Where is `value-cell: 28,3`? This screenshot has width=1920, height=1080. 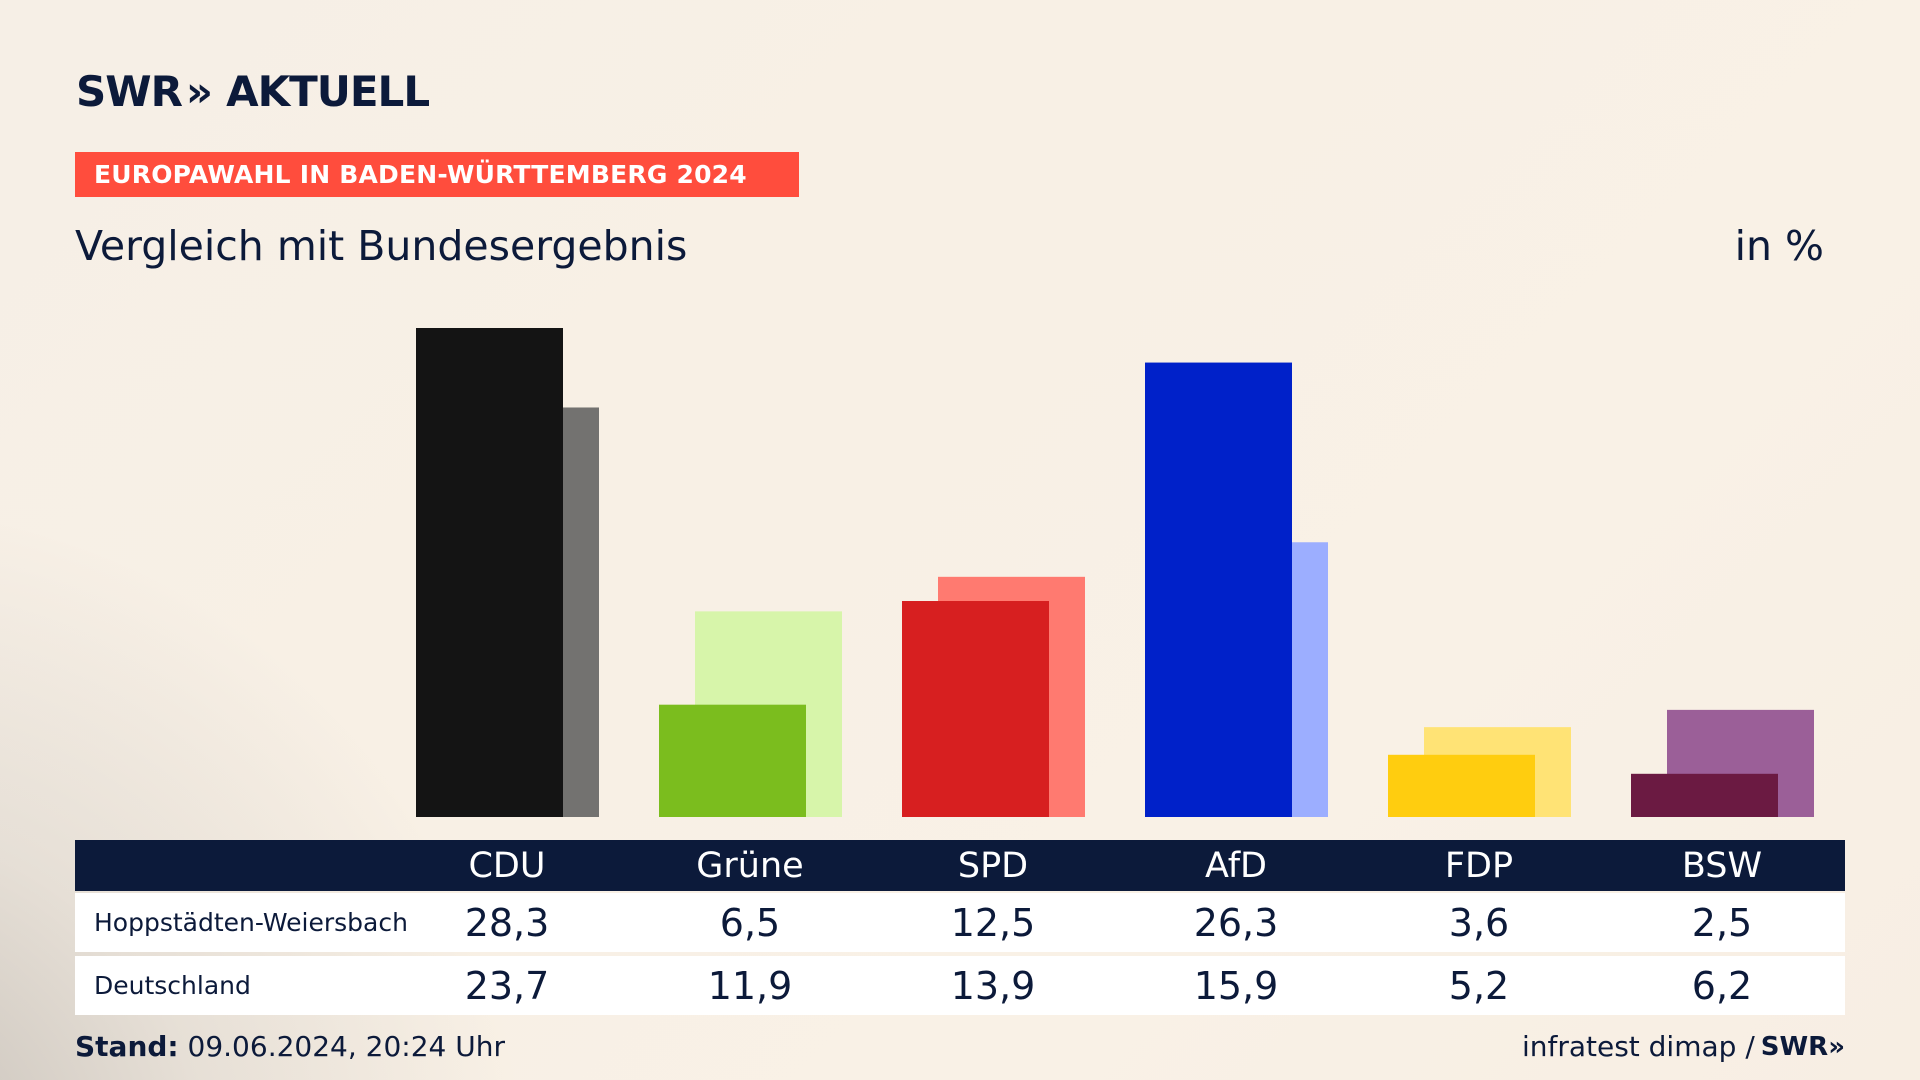
value-cell: 28,3 is located at coordinates (507, 922).